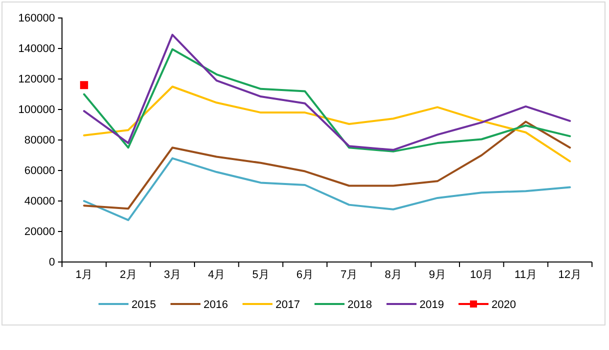 The width and height of the screenshot is (609, 350). I want to click on x-tick-label: 4月, so click(217, 275).